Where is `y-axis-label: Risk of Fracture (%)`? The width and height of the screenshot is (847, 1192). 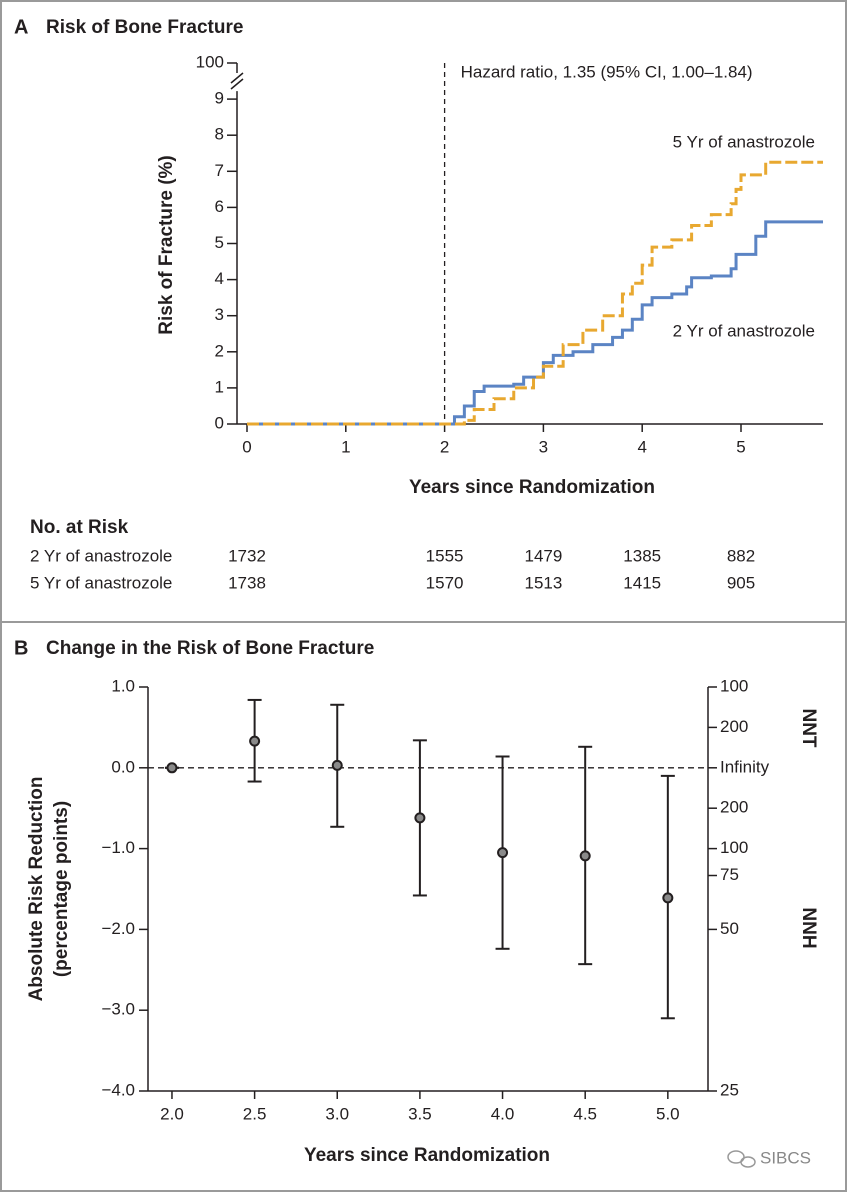 y-axis-label: Risk of Fracture (%) is located at coordinates (166, 244).